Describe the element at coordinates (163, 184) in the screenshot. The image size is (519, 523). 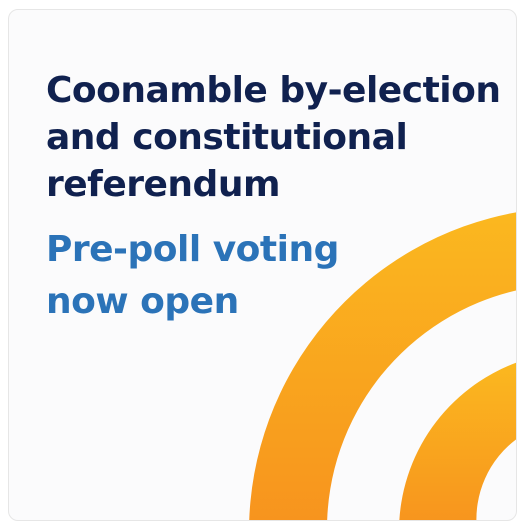
I see `headline-line-3: referendum` at that location.